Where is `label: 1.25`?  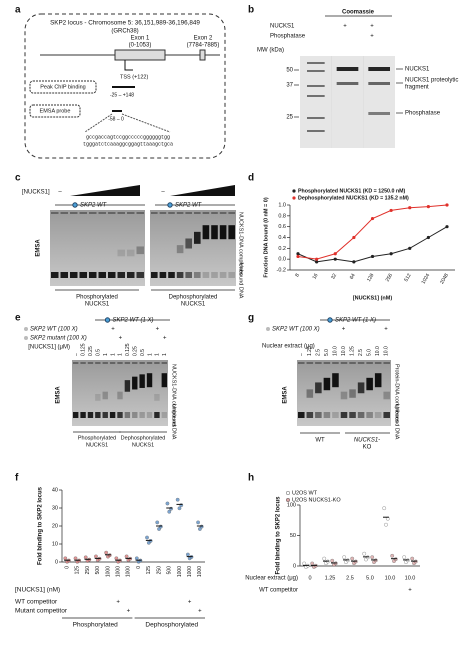 label: 1.25 is located at coordinates (352, 351).